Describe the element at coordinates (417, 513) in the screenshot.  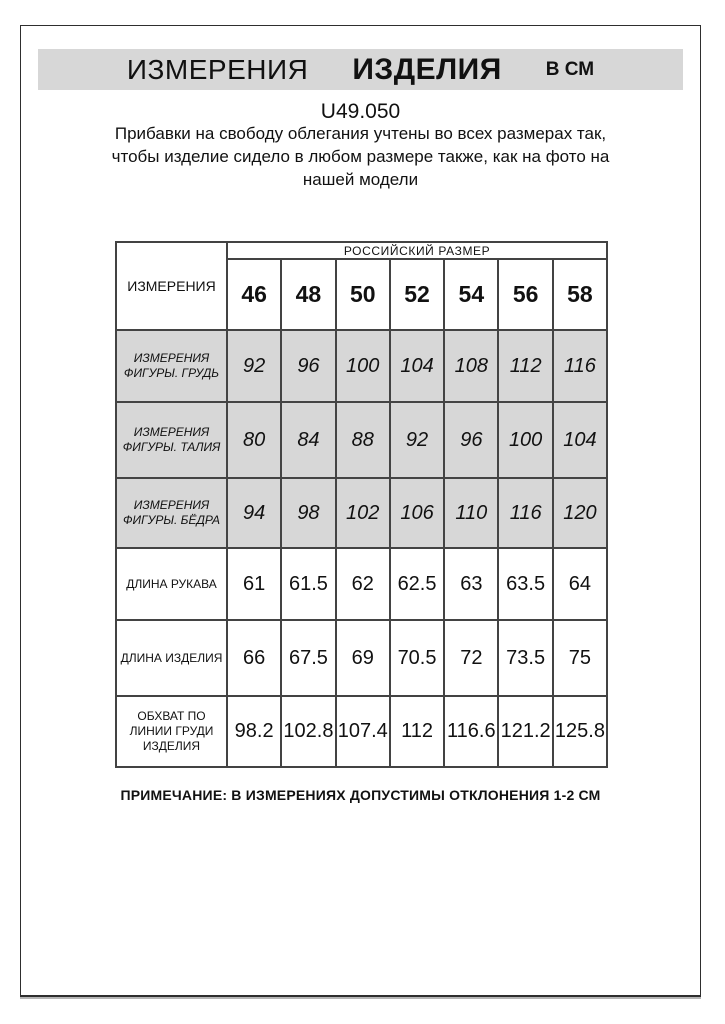
I see `measurement-value: 106` at that location.